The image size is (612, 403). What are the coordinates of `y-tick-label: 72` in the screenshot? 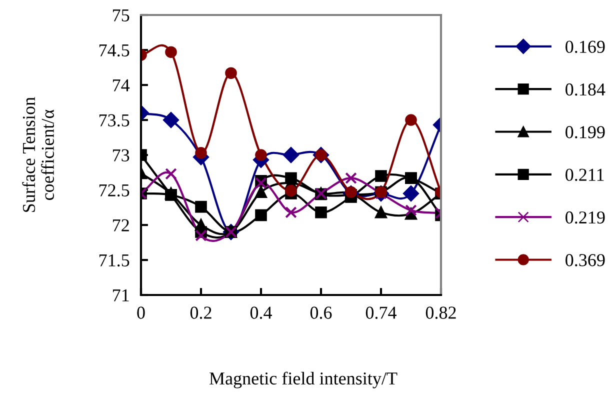 It's located at (121, 225).